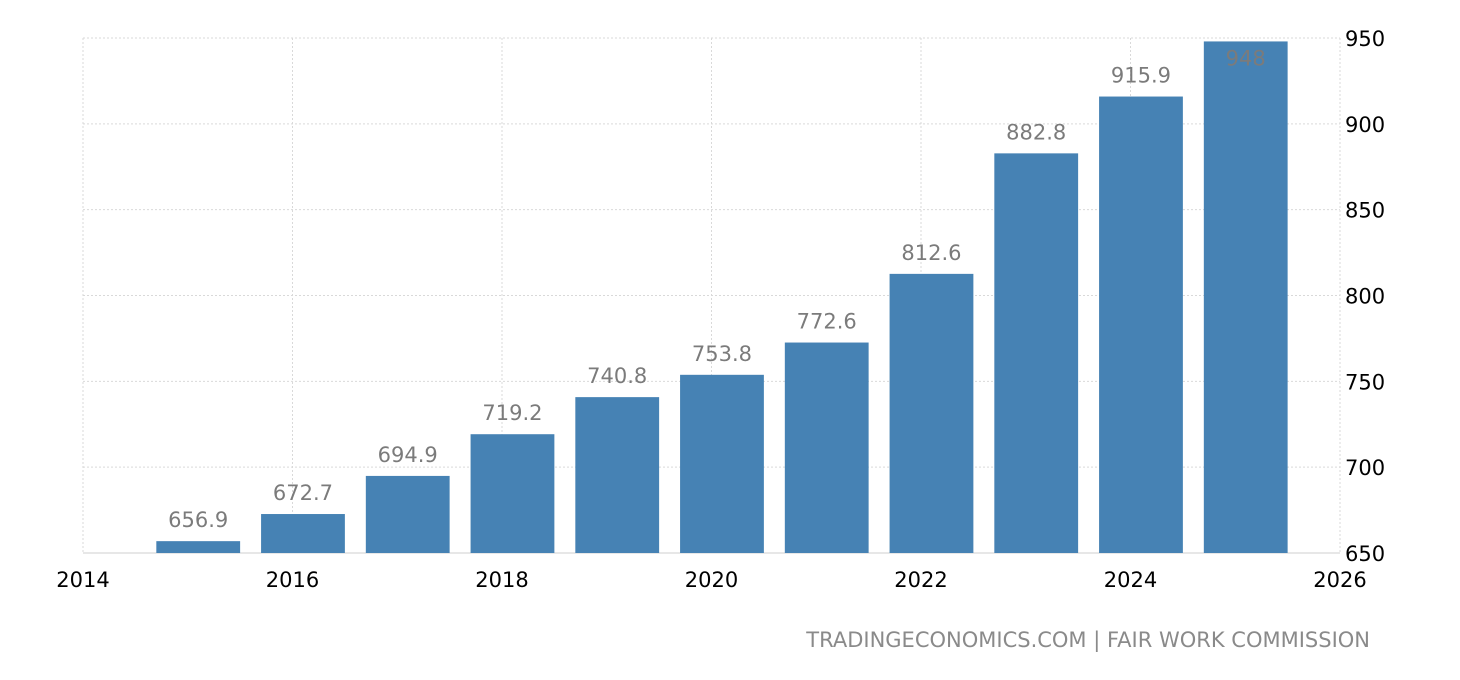 Image resolution: width=1460 pixels, height=680 pixels. What do you see at coordinates (292, 580) in the screenshot?
I see `x-tick-label: 2016` at bounding box center [292, 580].